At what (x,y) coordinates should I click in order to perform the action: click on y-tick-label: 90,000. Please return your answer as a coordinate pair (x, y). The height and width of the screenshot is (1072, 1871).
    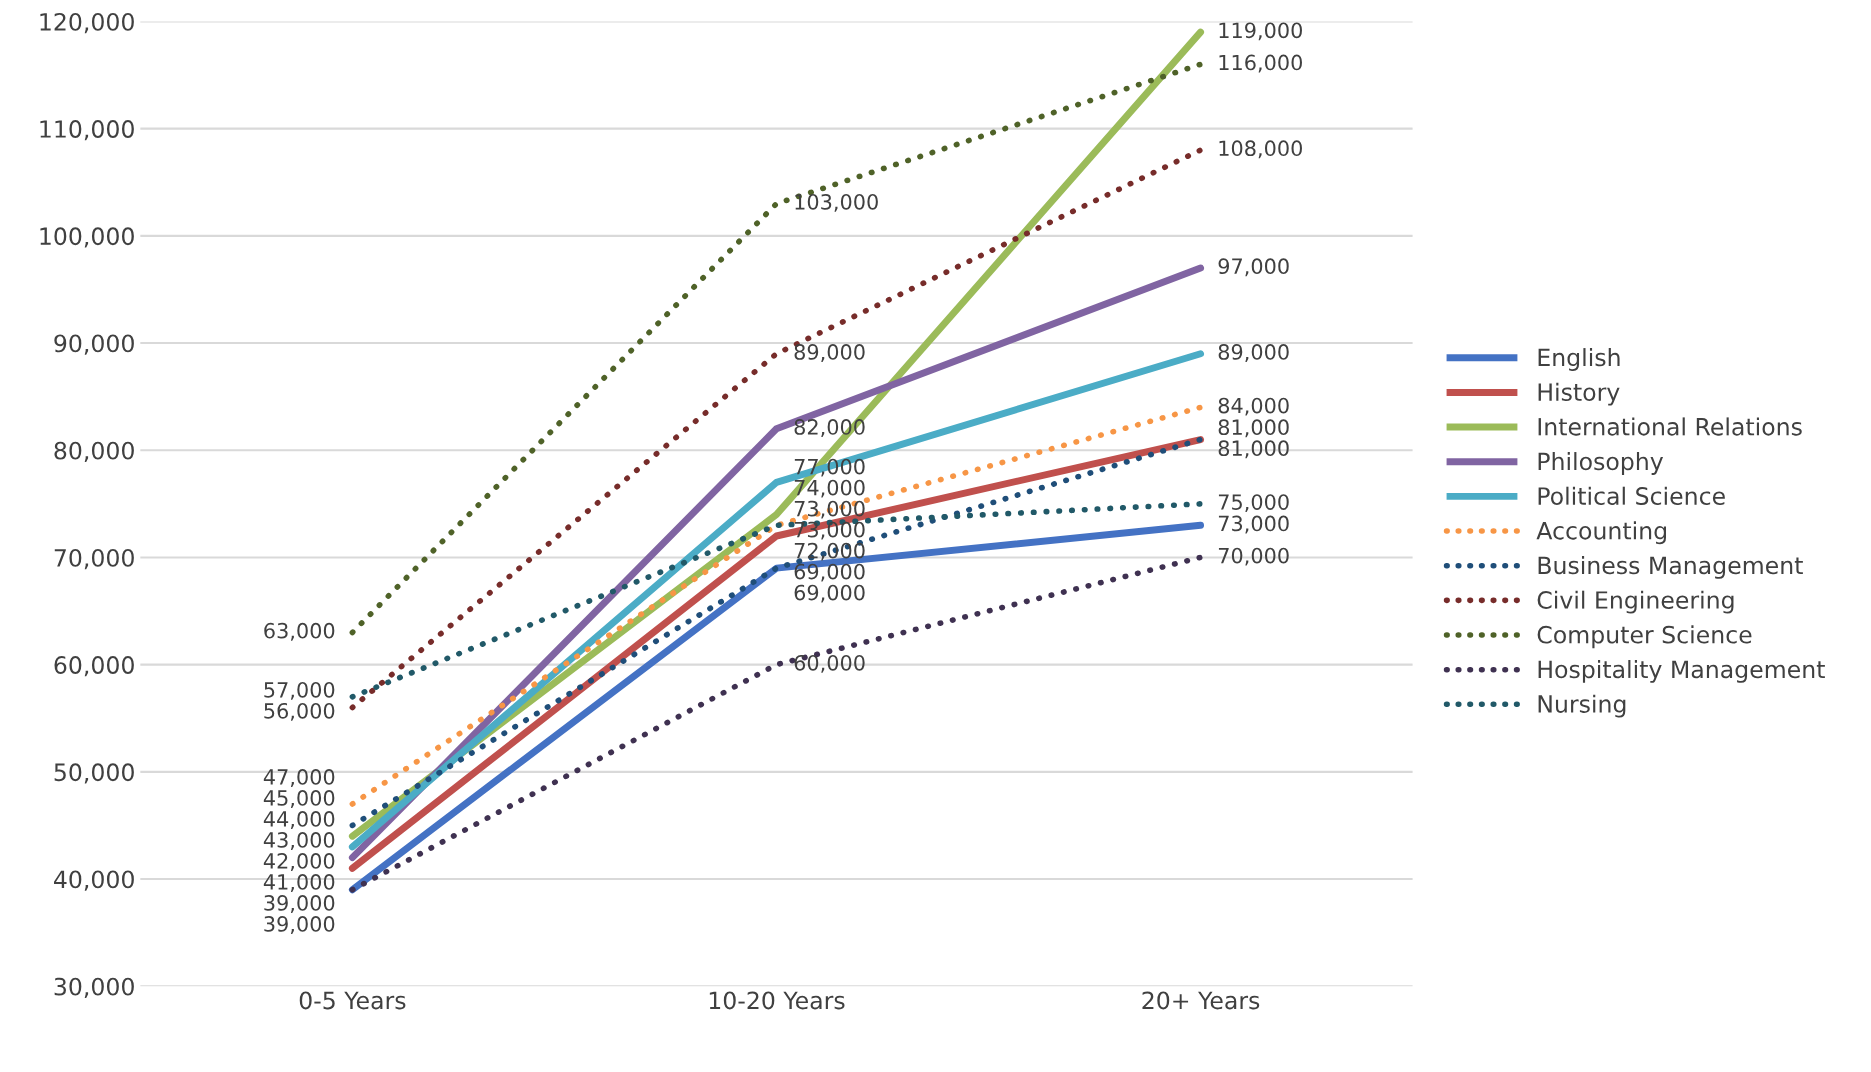
    Looking at the image, I should click on (94, 344).